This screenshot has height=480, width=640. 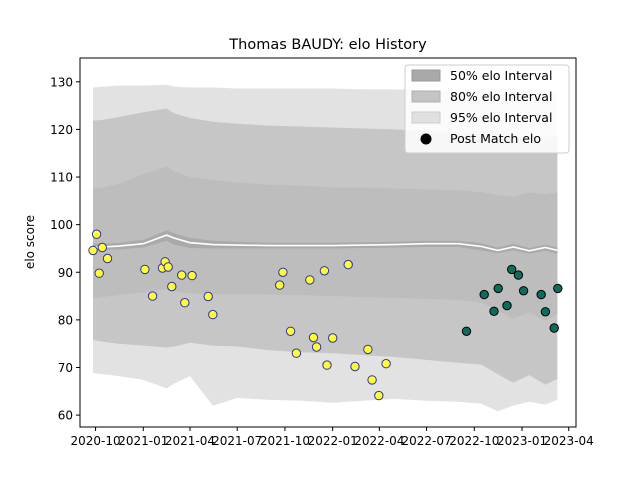 What do you see at coordinates (61, 82) in the screenshot?
I see `y-tick-label: 130` at bounding box center [61, 82].